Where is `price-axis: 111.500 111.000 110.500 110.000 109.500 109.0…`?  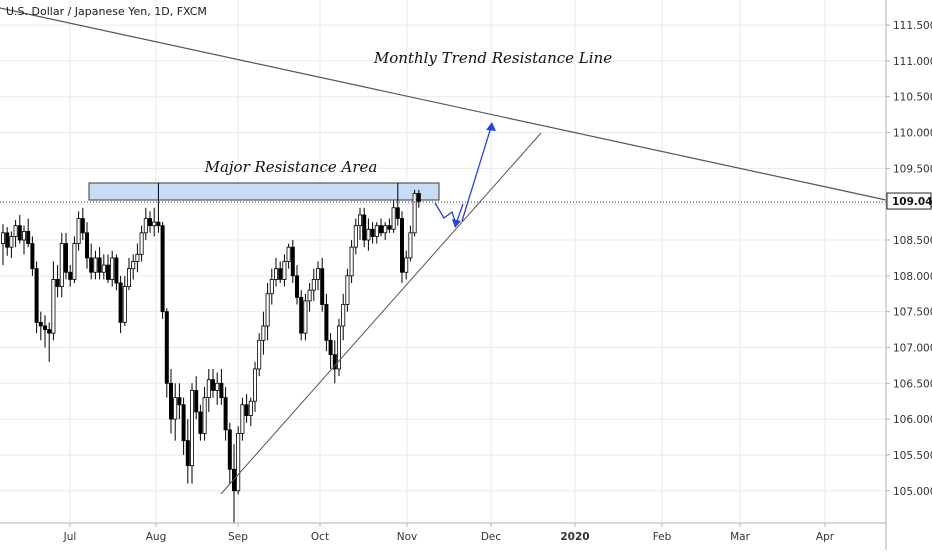
price-axis: 111.500 111.000 110.500 110.000 109.500 109.0… is located at coordinates (908, 275).